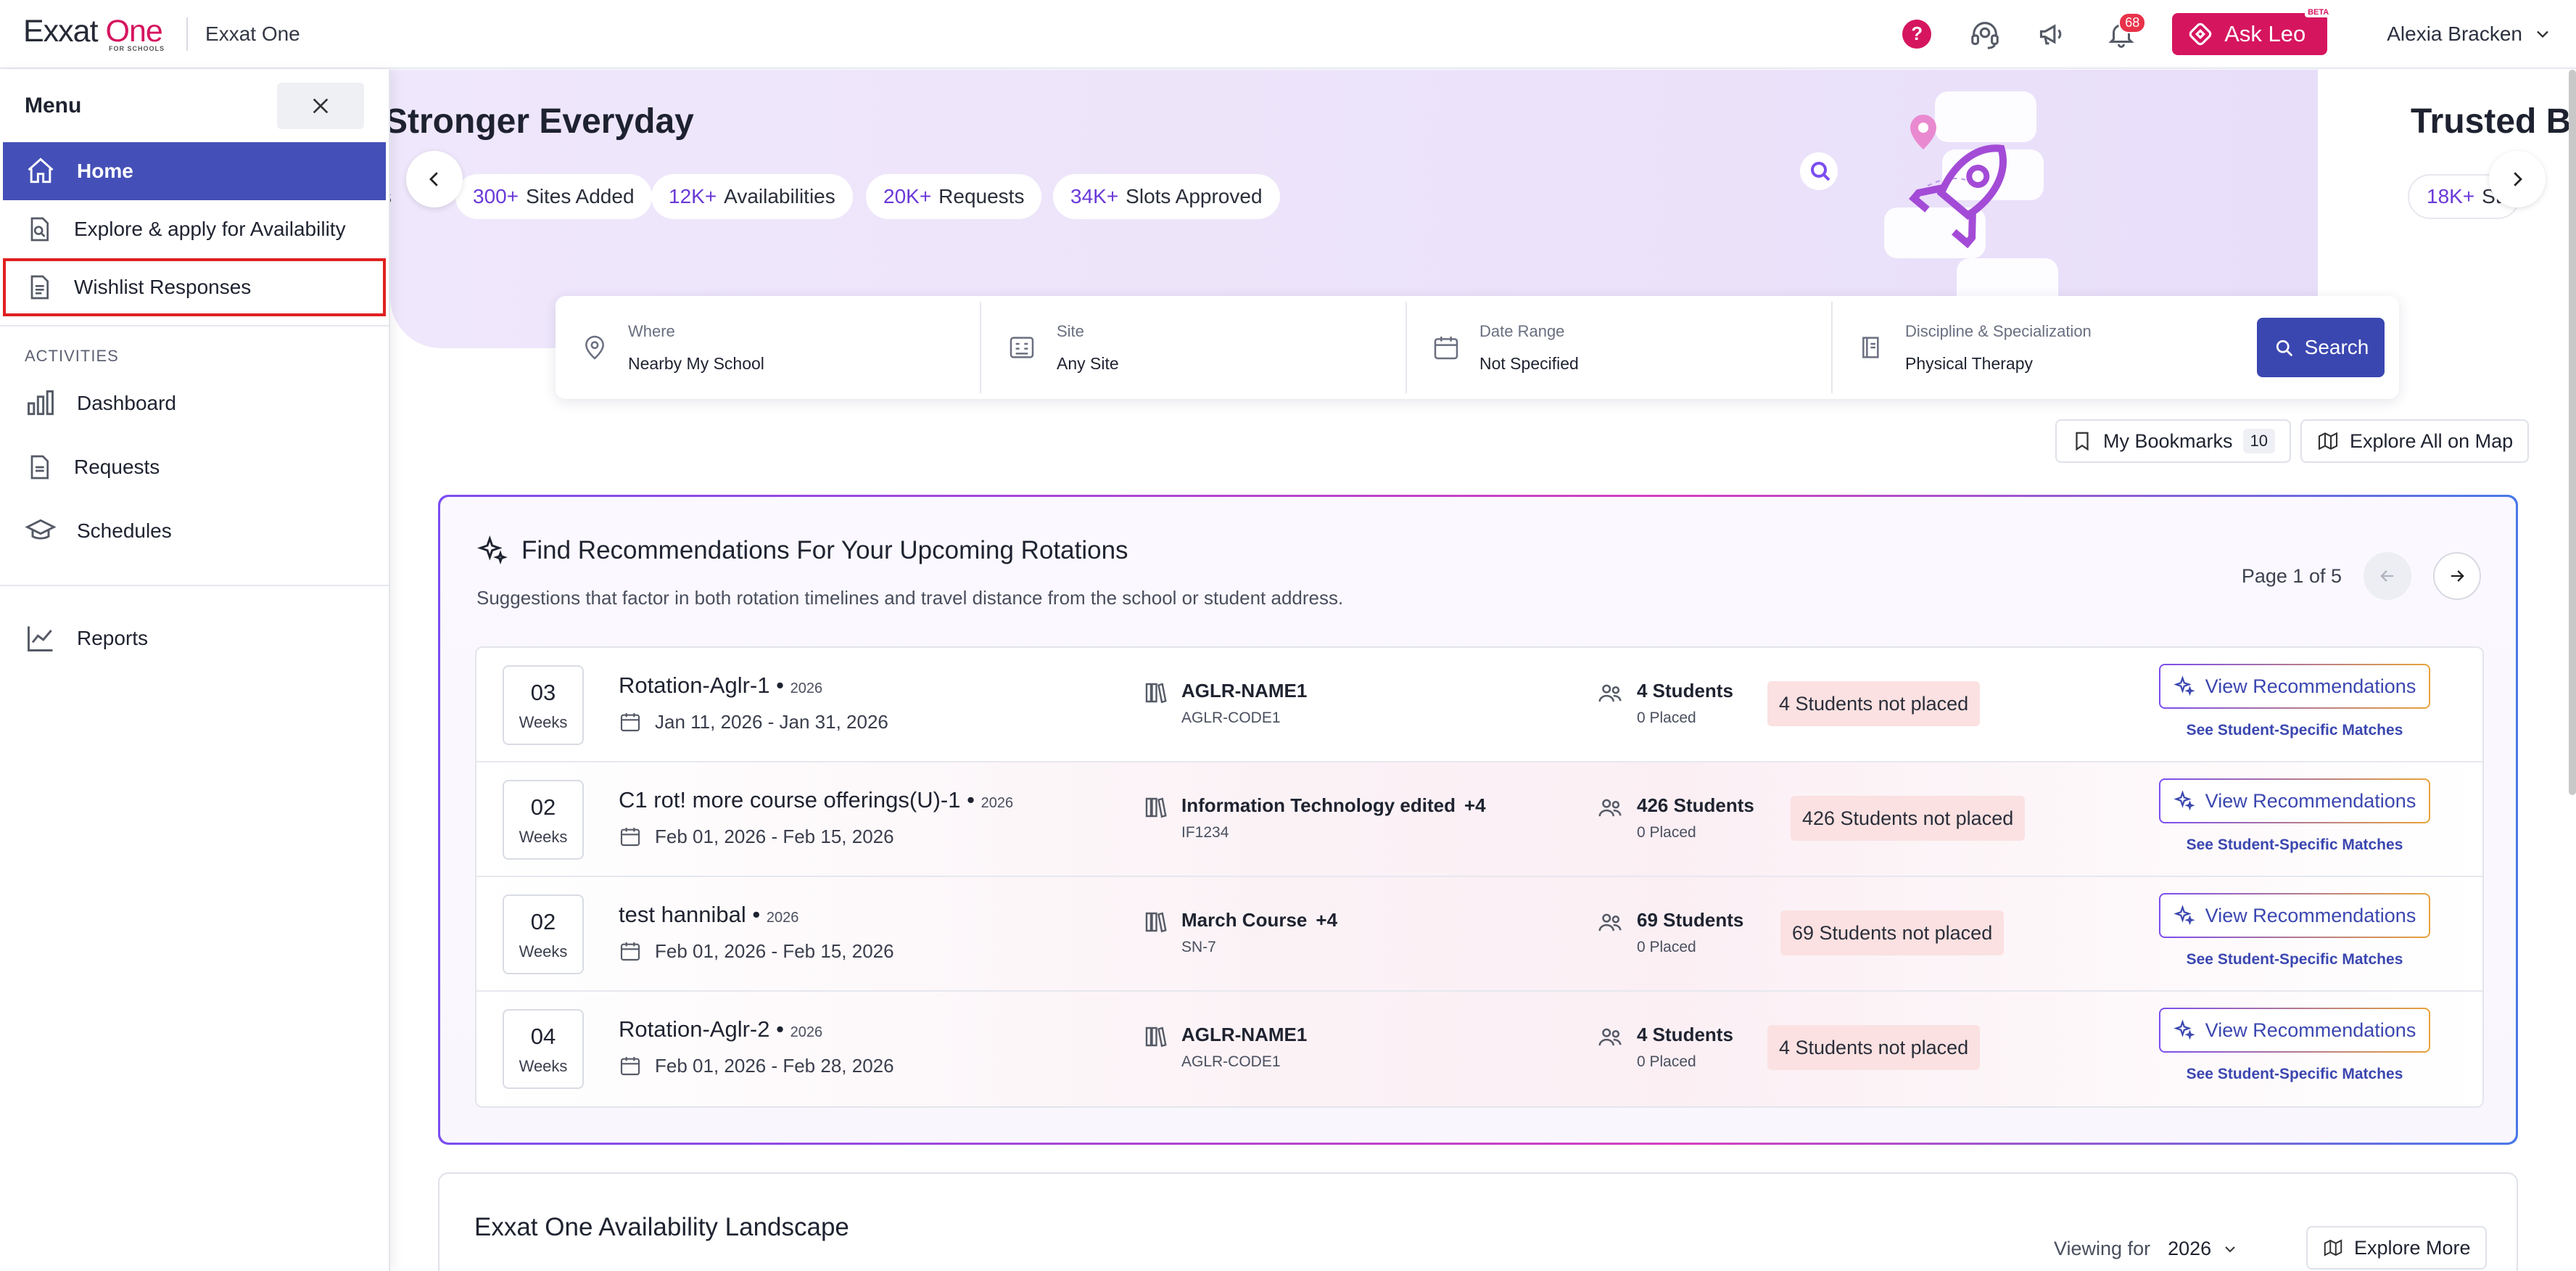  Describe the element at coordinates (40, 638) in the screenshot. I see `trend-line-icon` at that location.